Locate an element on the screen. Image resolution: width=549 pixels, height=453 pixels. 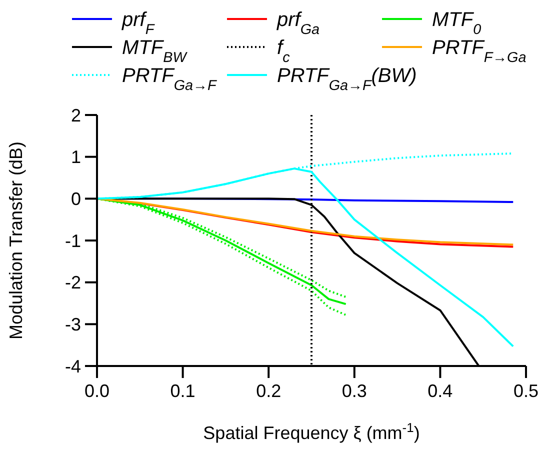
y-tick-label: 1 is located at coordinates (75, 157).